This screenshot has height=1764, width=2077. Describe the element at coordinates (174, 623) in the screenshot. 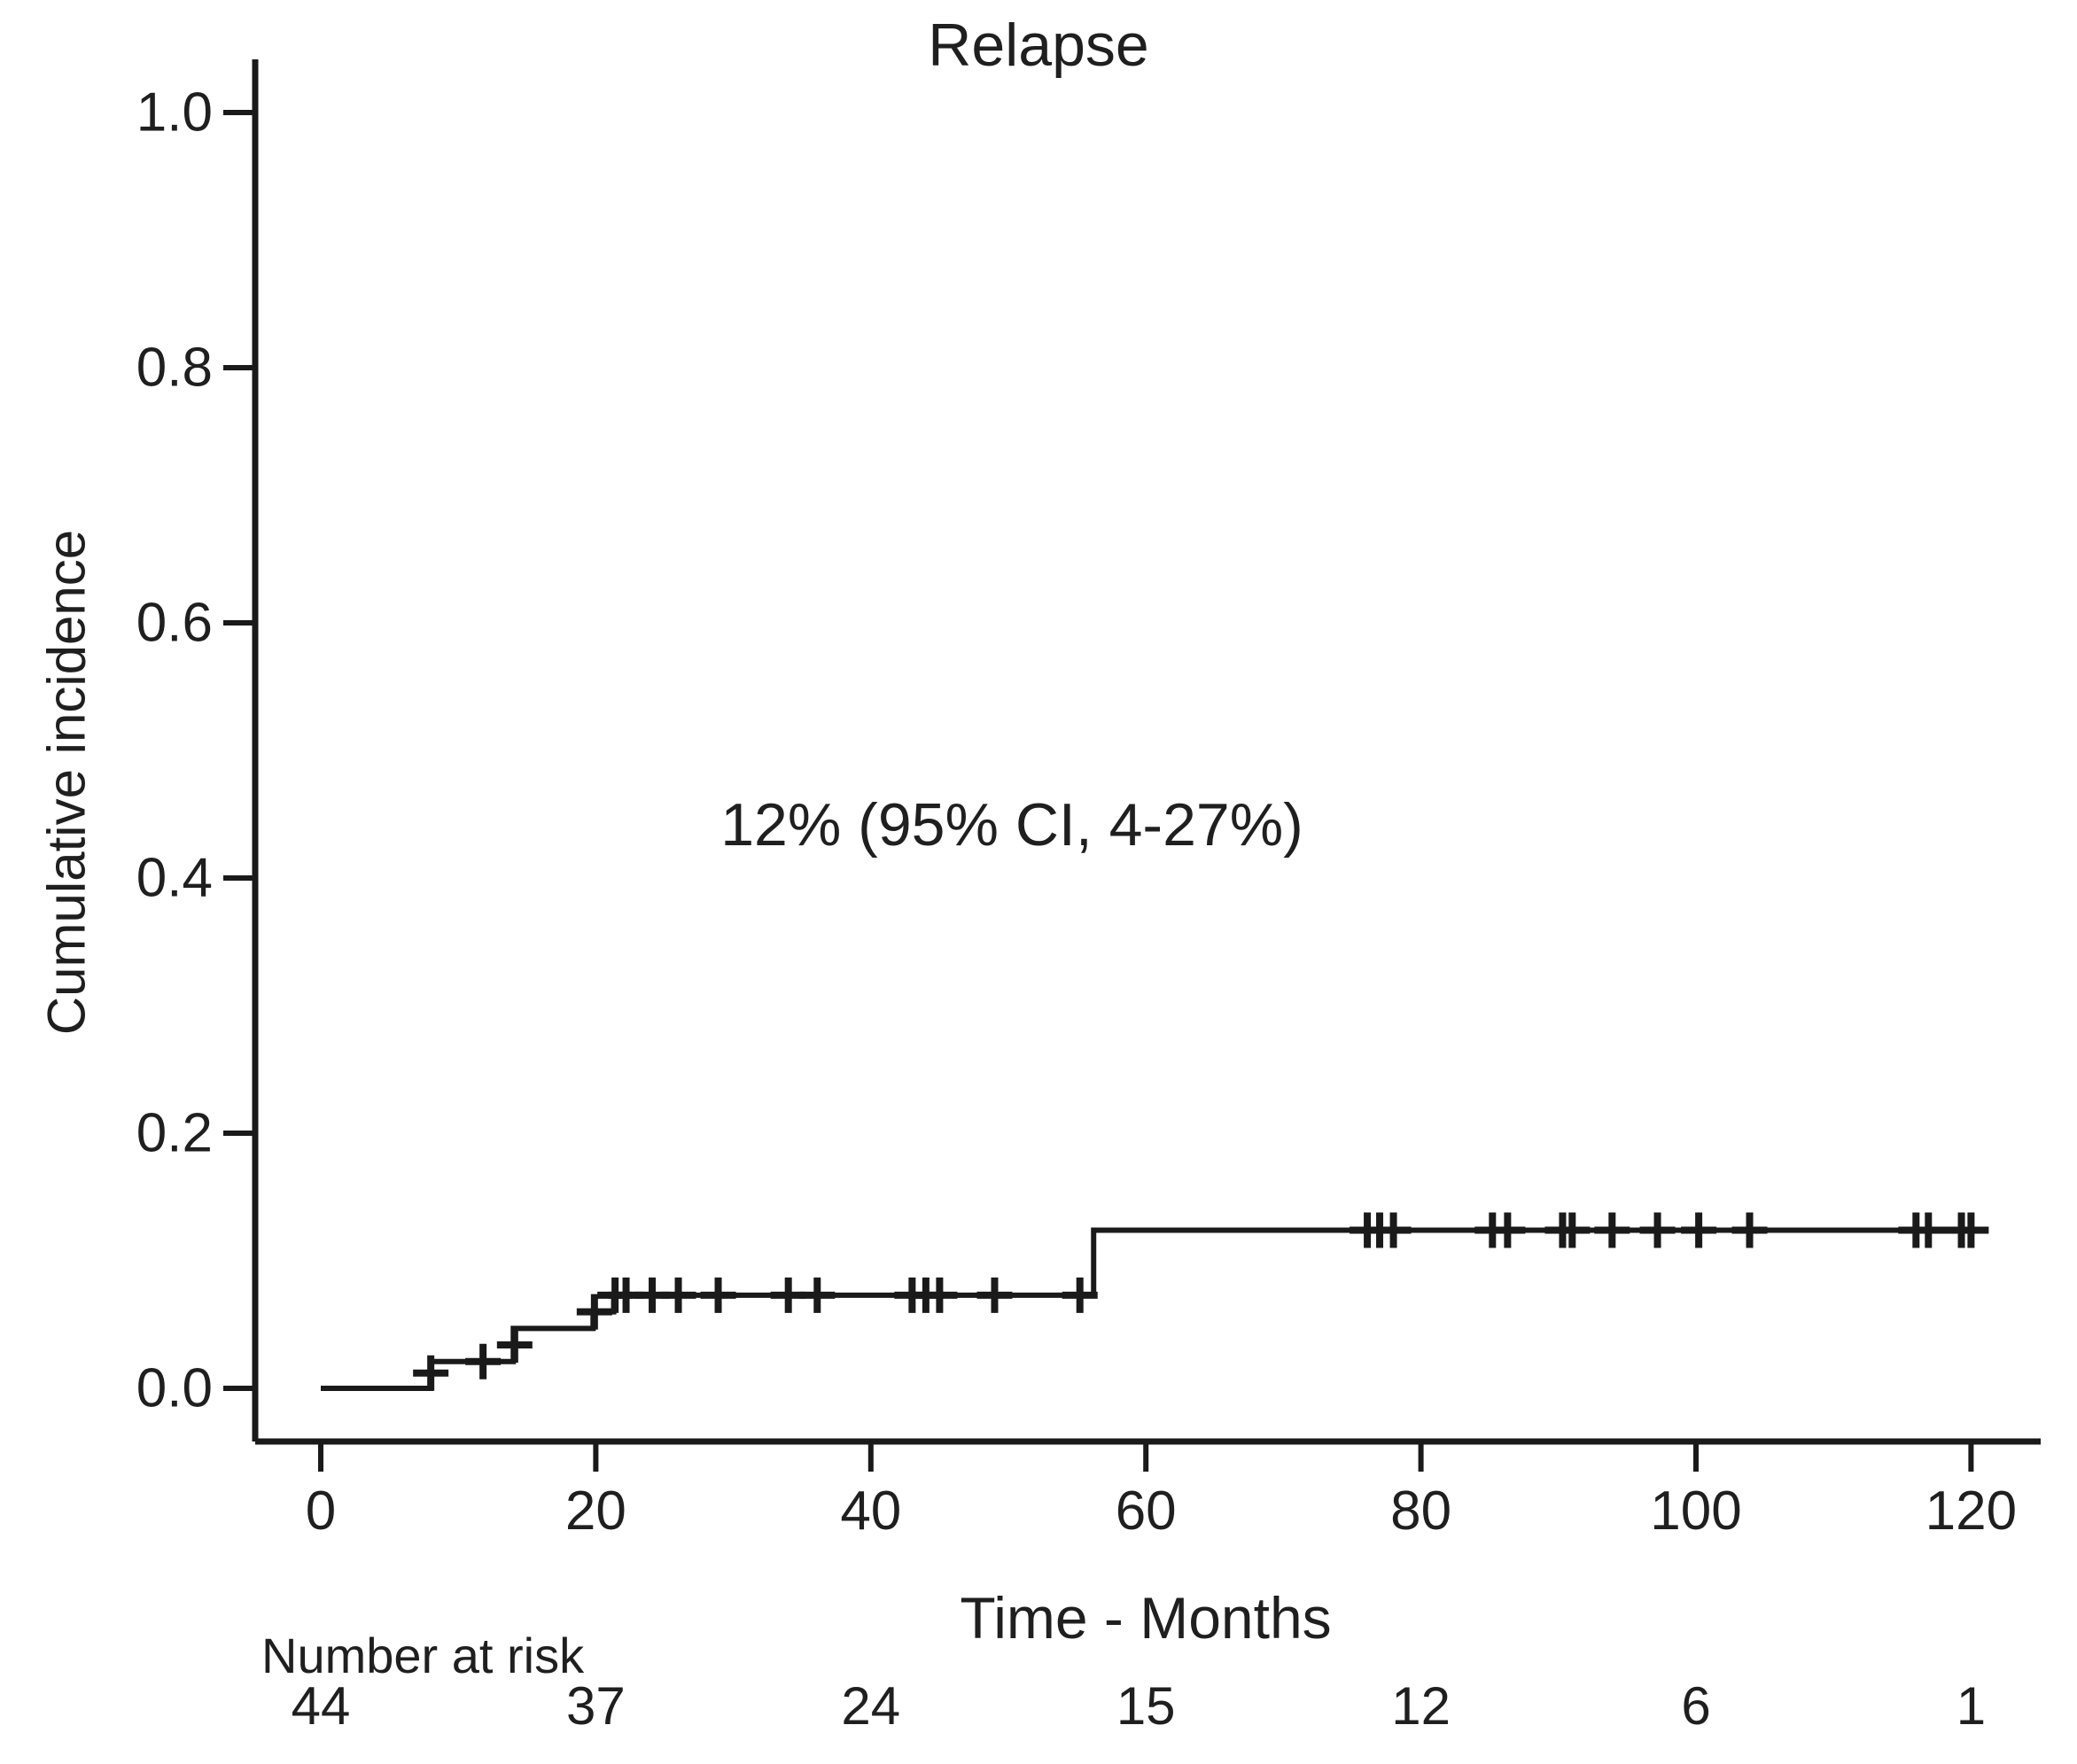

I see `y-tick-label: 0.6` at that location.